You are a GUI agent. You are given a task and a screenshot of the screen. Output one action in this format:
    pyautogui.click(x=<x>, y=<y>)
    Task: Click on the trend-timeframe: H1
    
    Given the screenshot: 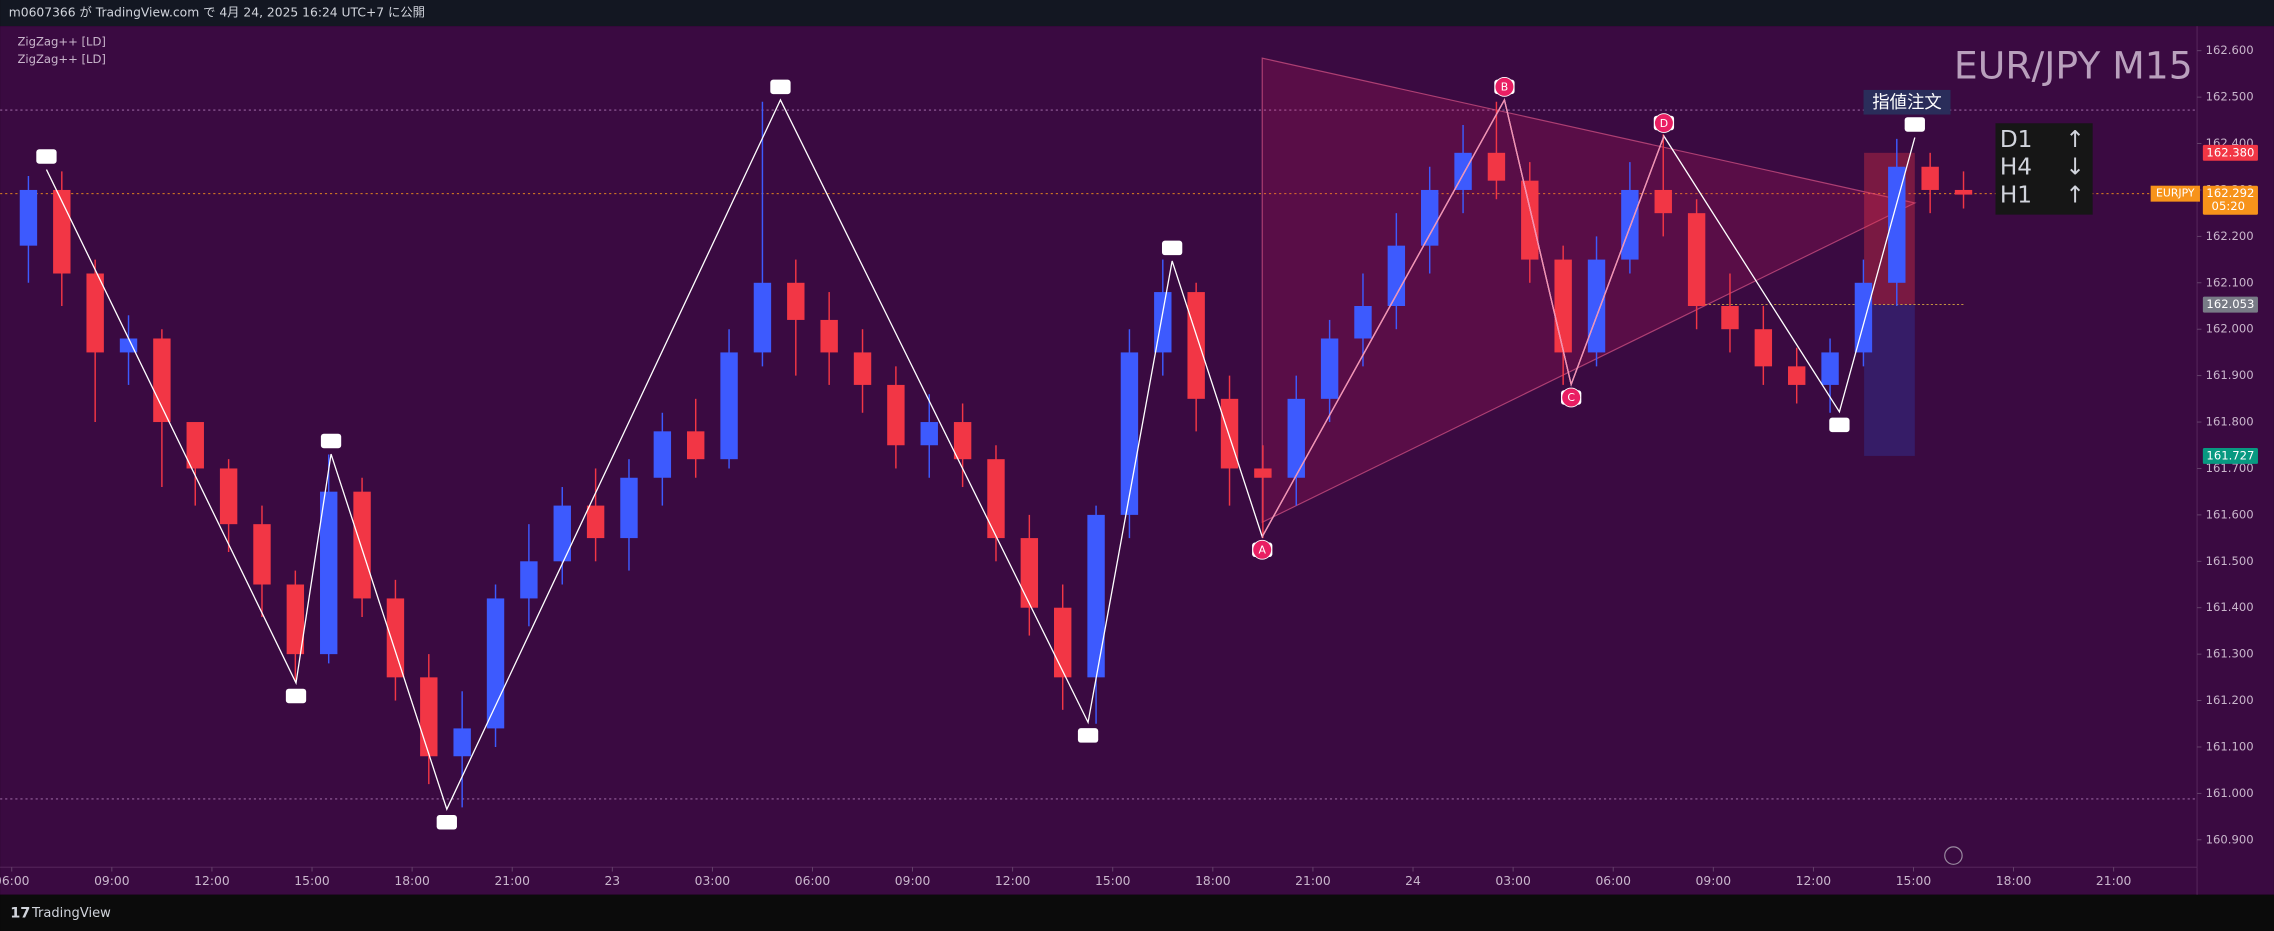 What is the action you would take?
    pyautogui.click(x=2016, y=194)
    